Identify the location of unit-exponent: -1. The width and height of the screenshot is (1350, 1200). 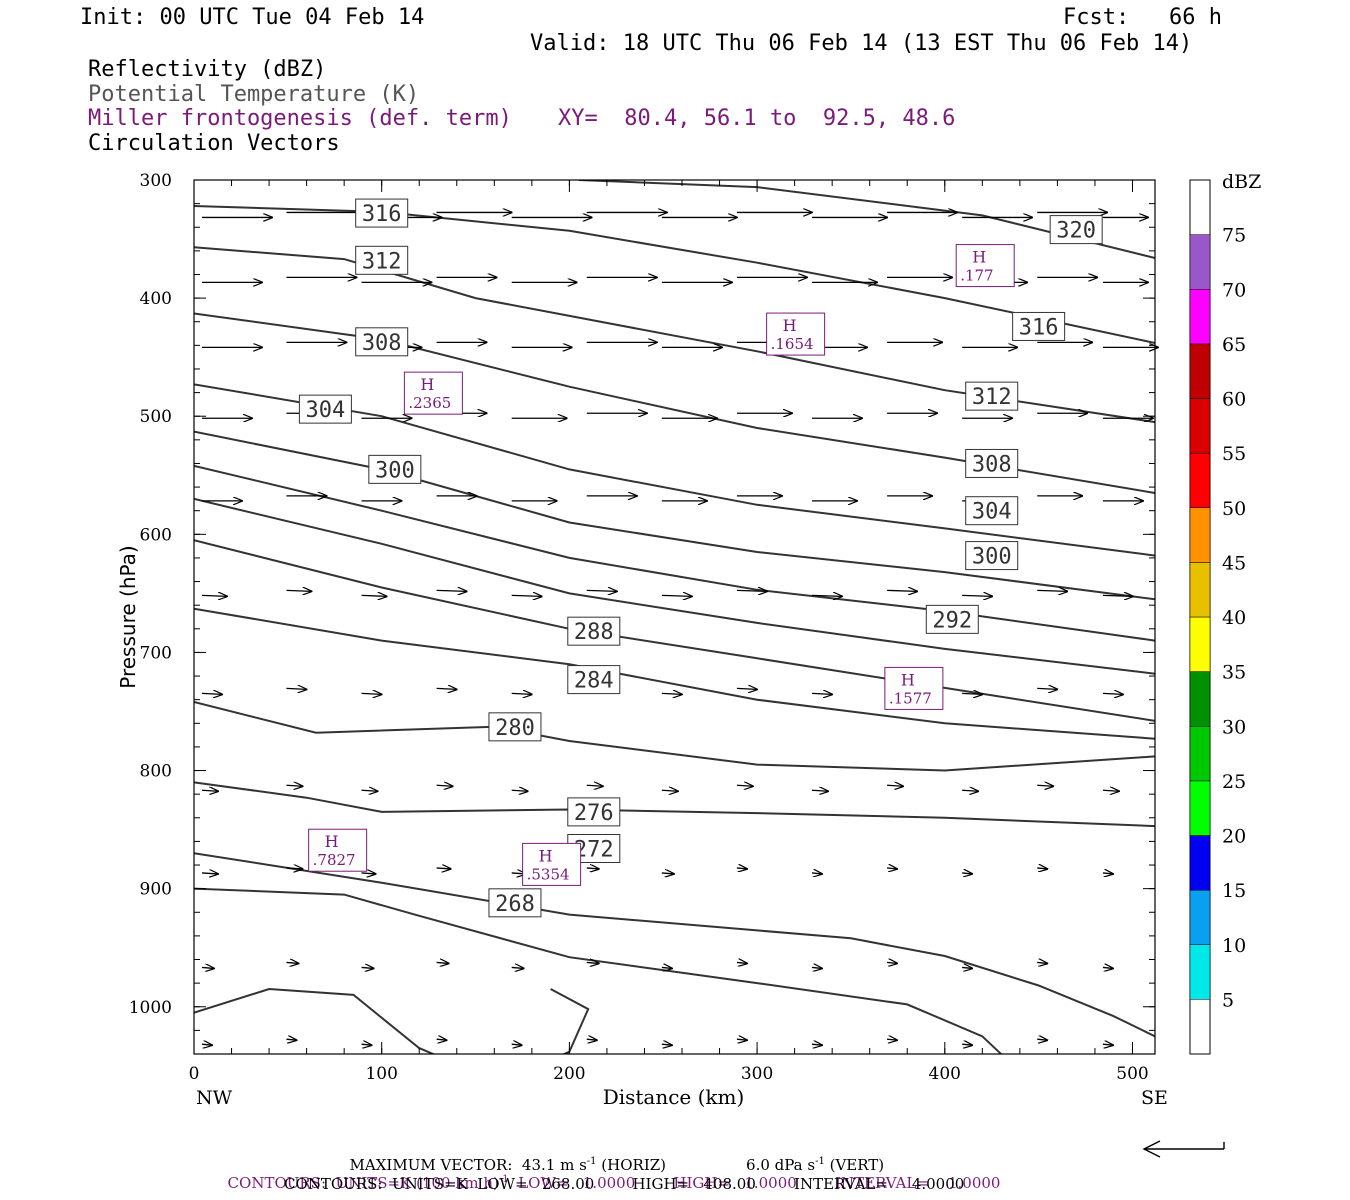
(820, 1161).